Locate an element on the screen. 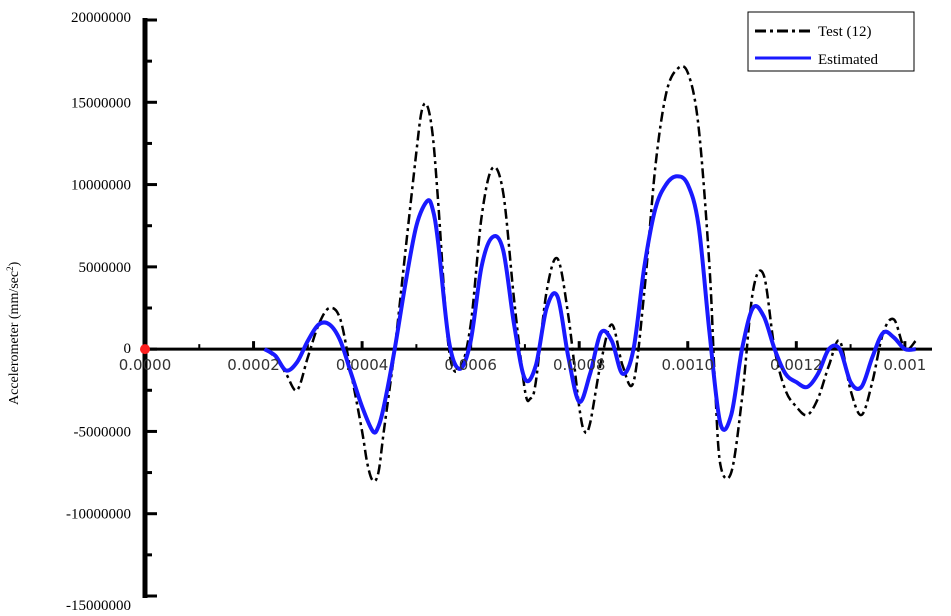 This screenshot has width=951, height=616. x-tick-label: 0.0002 is located at coordinates (253, 365).